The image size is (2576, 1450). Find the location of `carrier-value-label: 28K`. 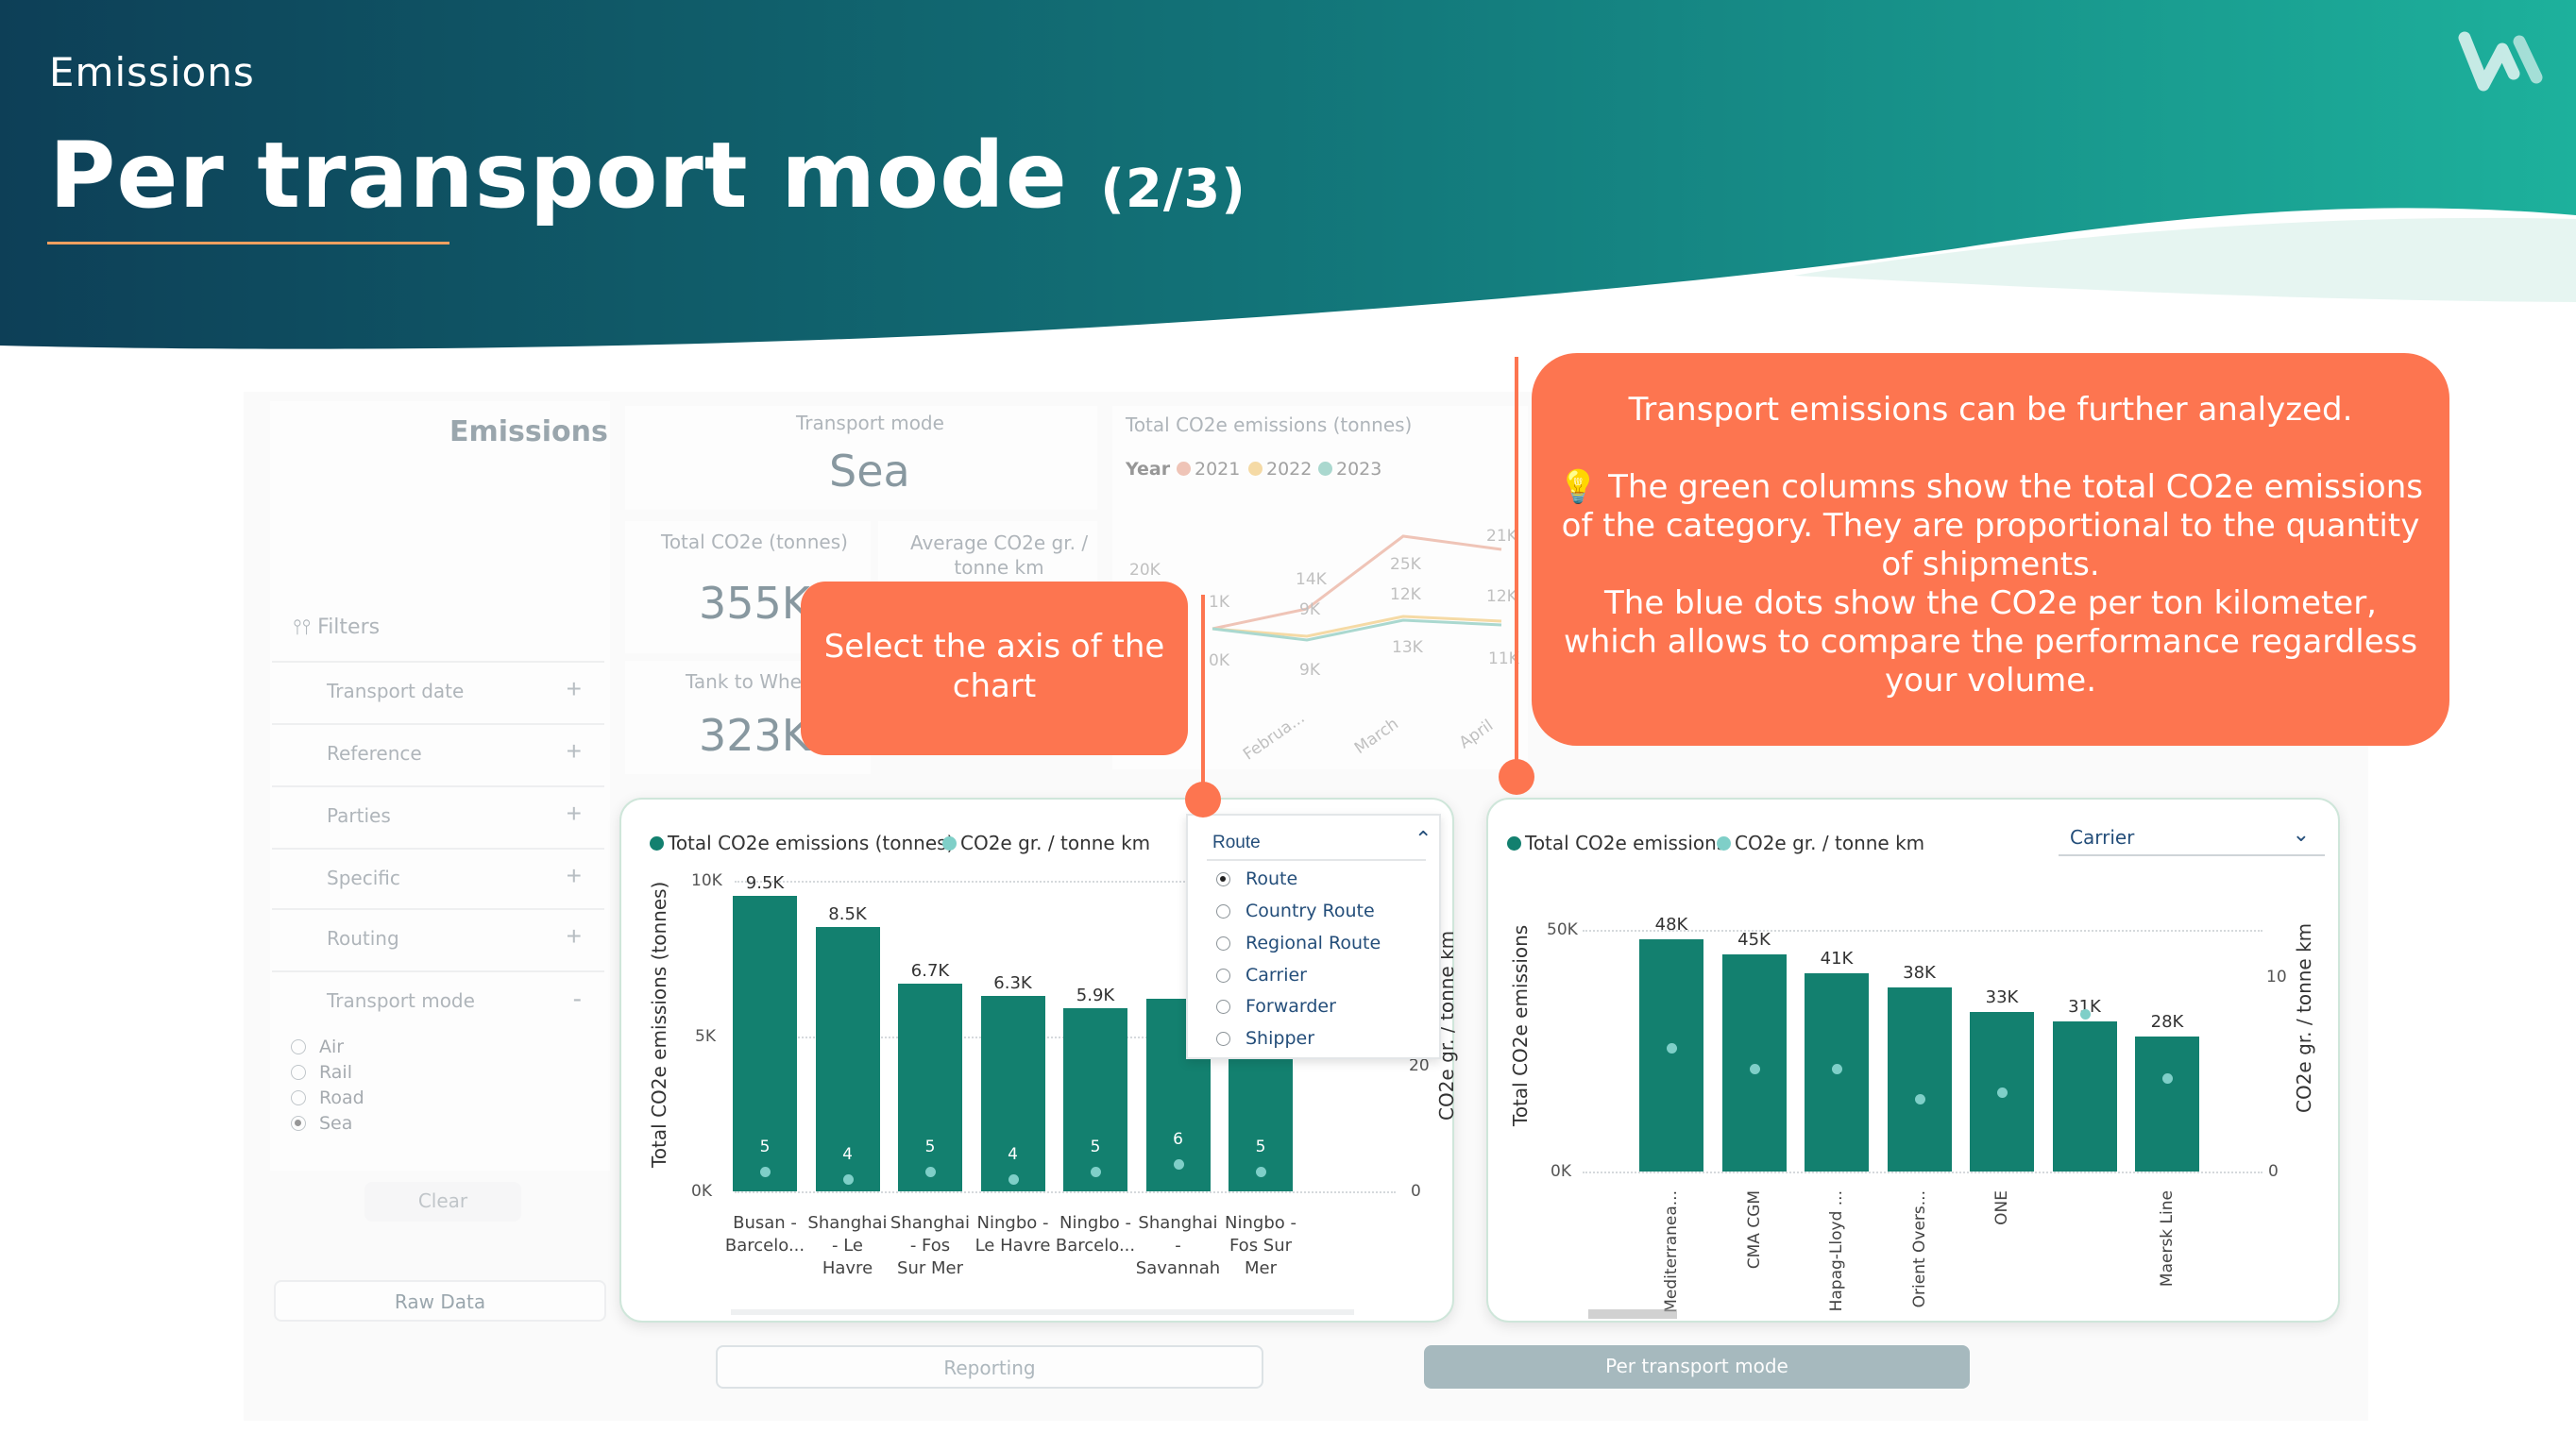

carrier-value-label: 28K is located at coordinates (2167, 1022).